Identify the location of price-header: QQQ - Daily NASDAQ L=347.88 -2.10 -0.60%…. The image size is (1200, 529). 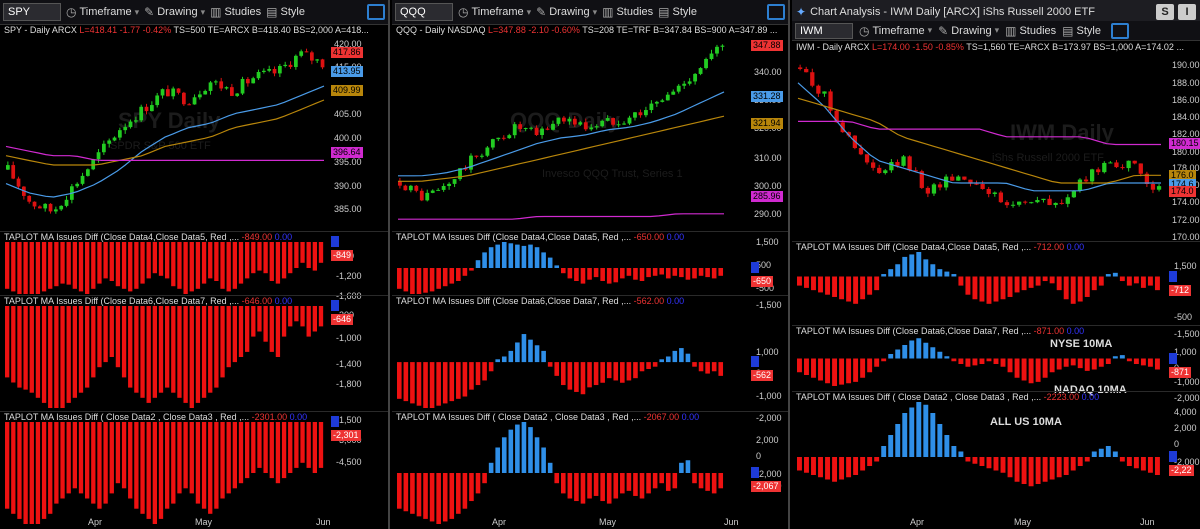
(587, 30).